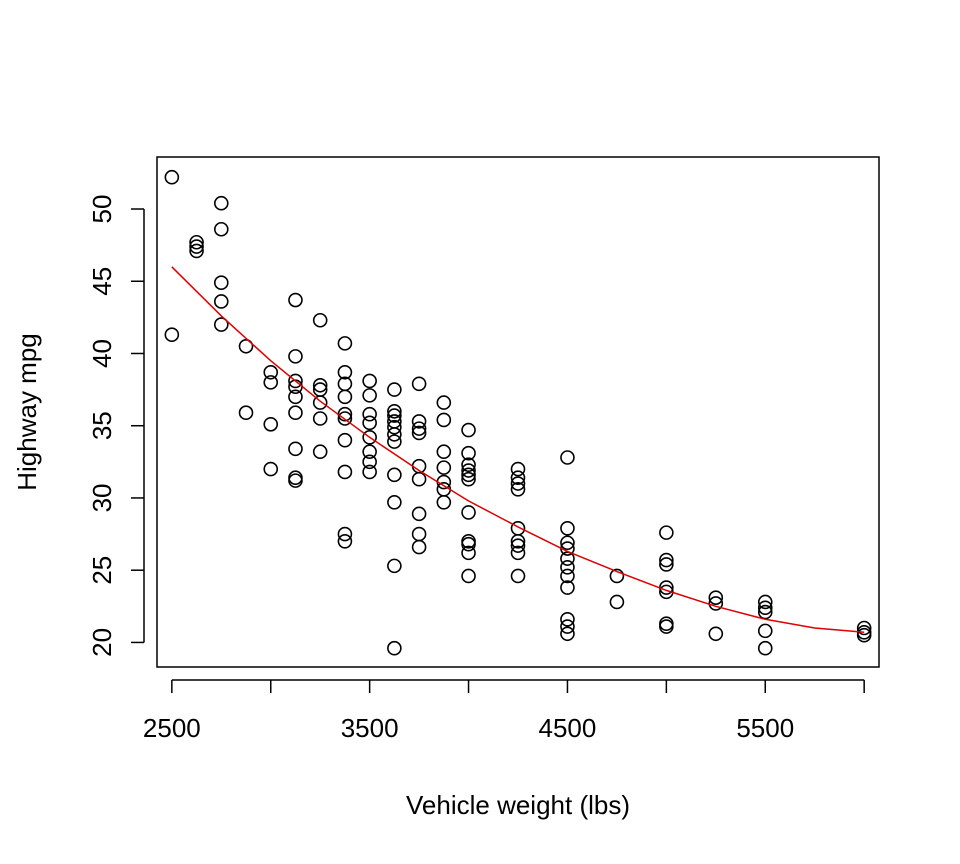  What do you see at coordinates (370, 728) in the screenshot?
I see `x-tick-label: 3500` at bounding box center [370, 728].